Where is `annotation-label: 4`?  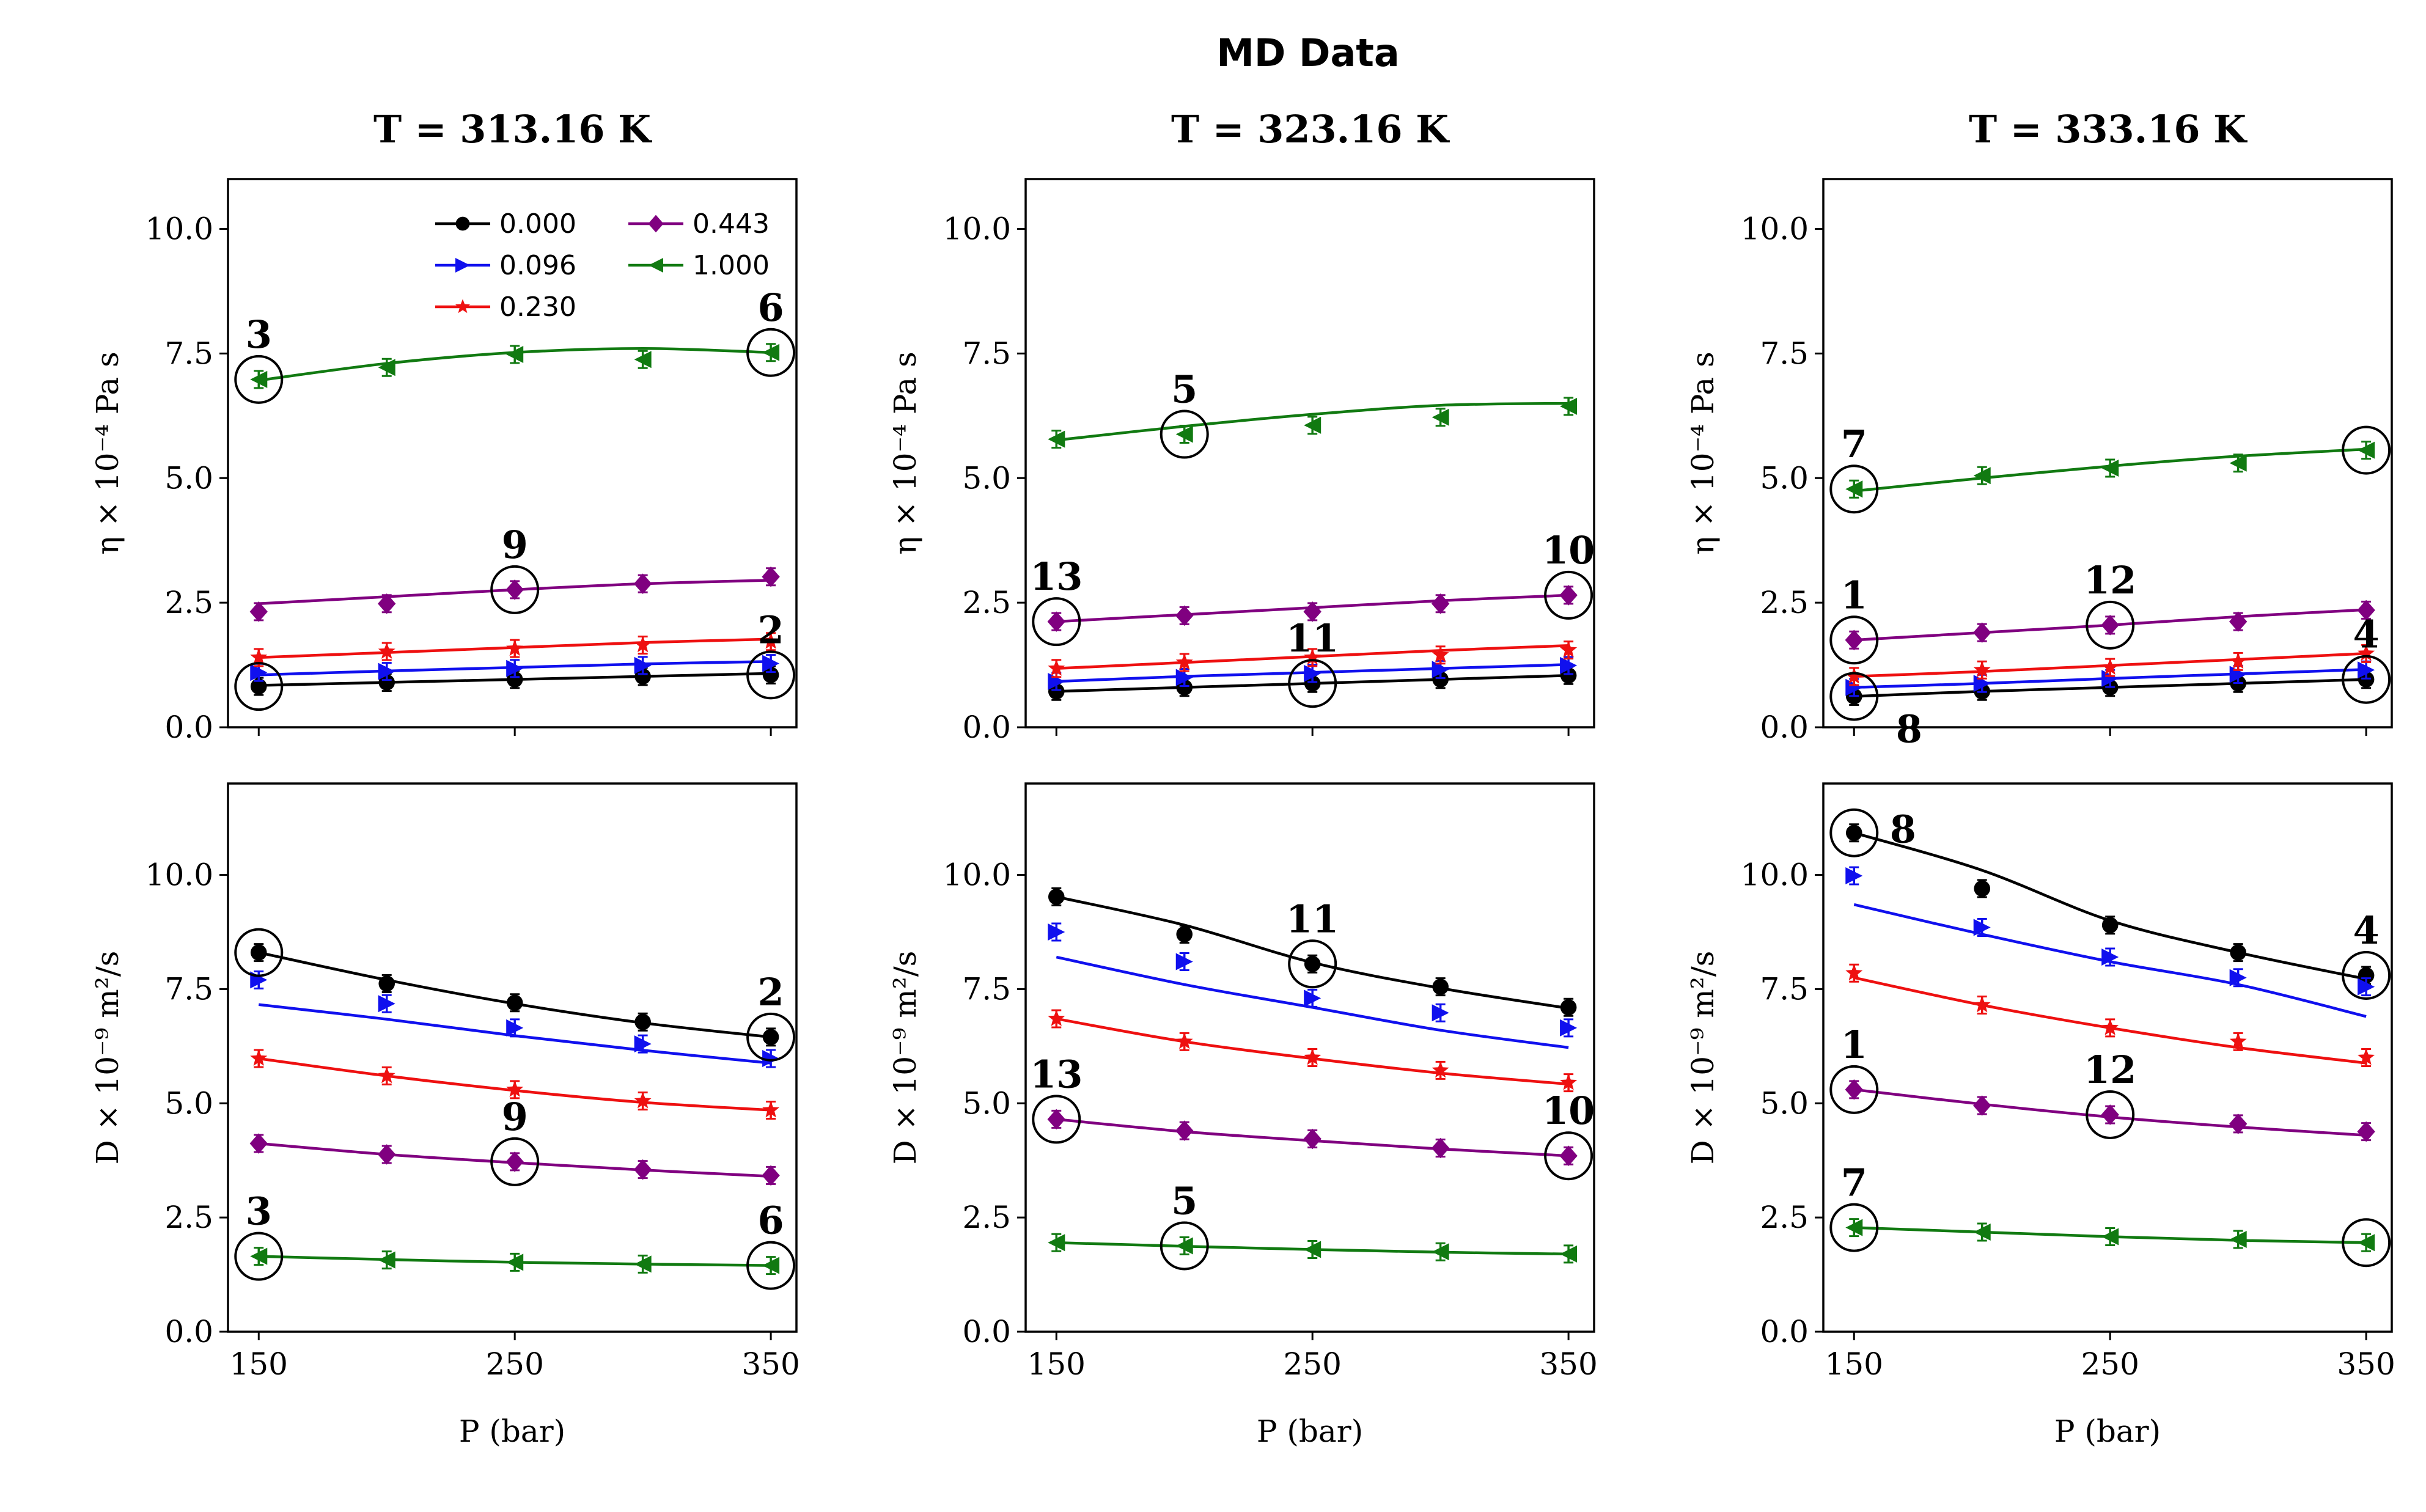
annotation-label: 4 is located at coordinates (2367, 931).